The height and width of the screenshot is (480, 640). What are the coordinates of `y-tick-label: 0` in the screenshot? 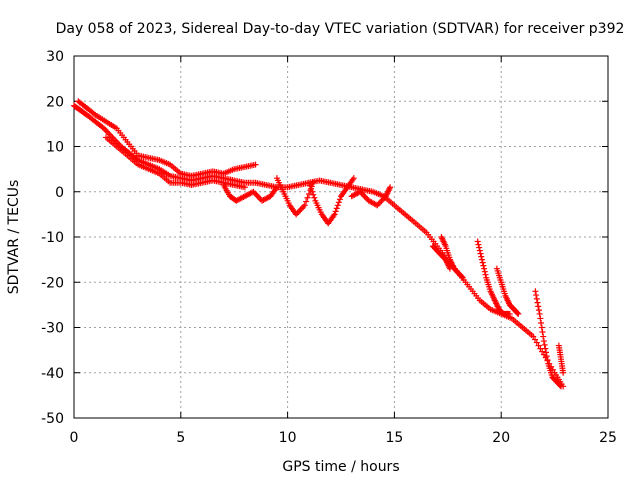 It's located at (59, 193).